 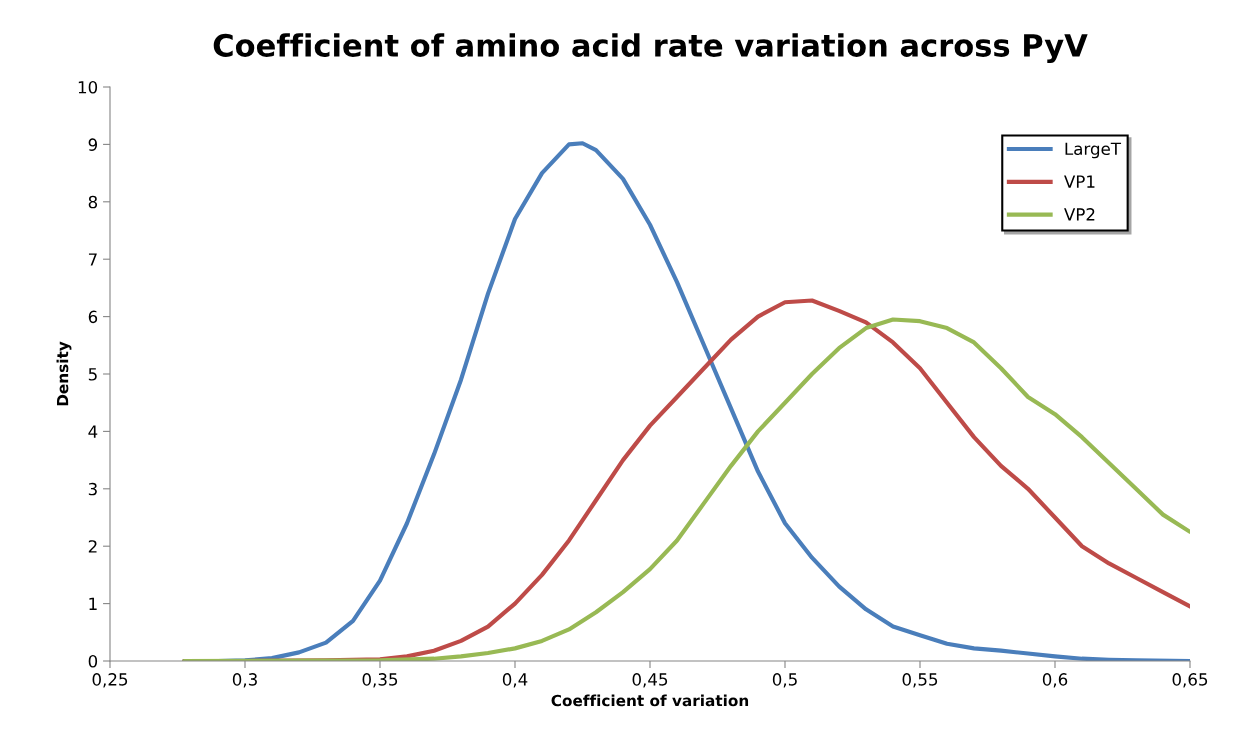 What do you see at coordinates (650, 48) in the screenshot?
I see `chart-title: Coefficient of amino acid rate variation across PyV` at bounding box center [650, 48].